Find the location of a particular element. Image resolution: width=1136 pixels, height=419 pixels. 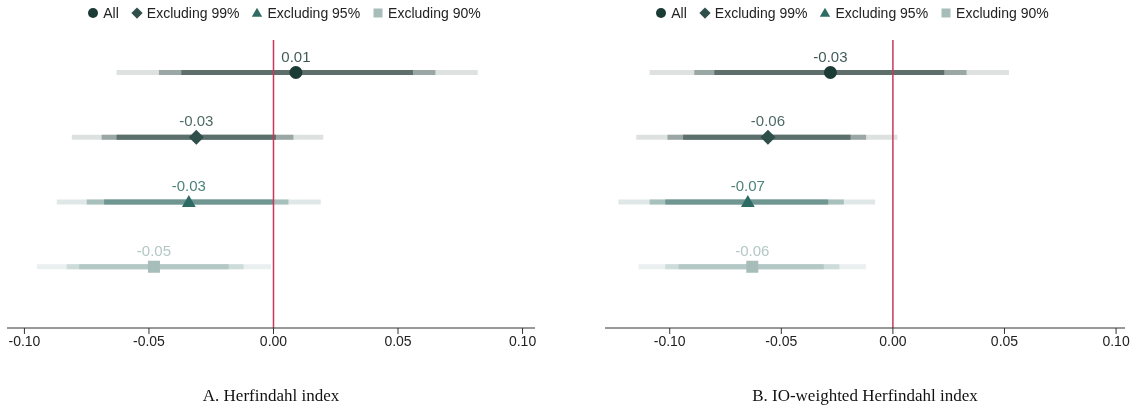

data-label: -0.07 is located at coordinates (747, 185).